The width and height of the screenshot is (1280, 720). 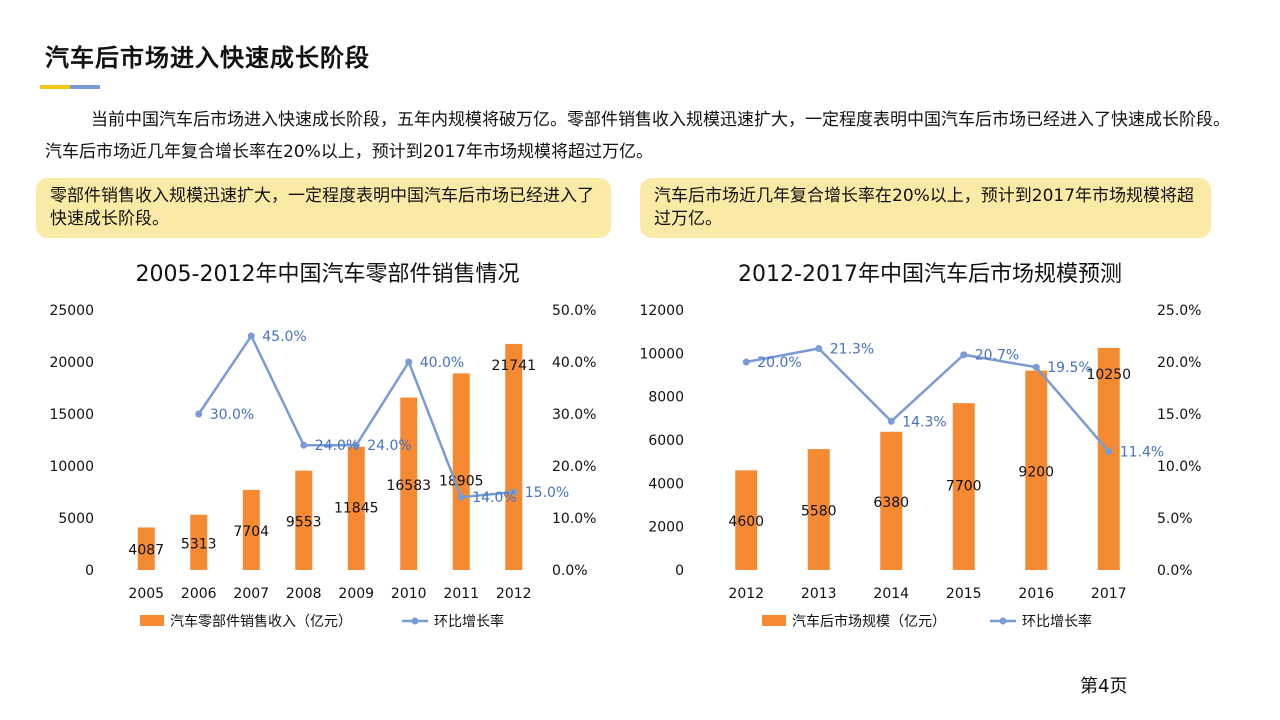 What do you see at coordinates (891, 594) in the screenshot?
I see `x-tick-label: 2014` at bounding box center [891, 594].